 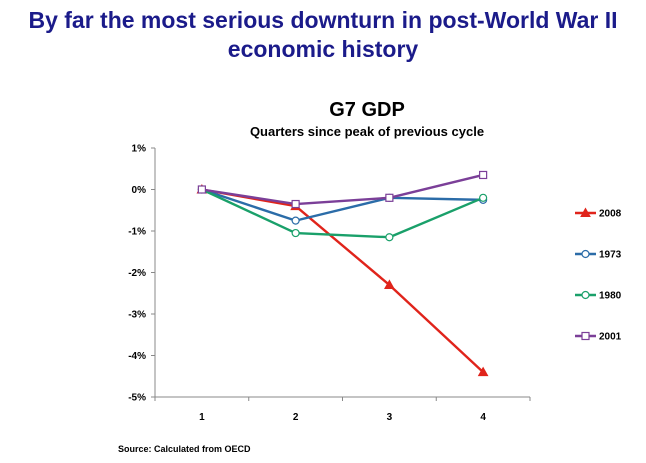 What do you see at coordinates (610, 214) in the screenshot?
I see `legend-label: 2008` at bounding box center [610, 214].